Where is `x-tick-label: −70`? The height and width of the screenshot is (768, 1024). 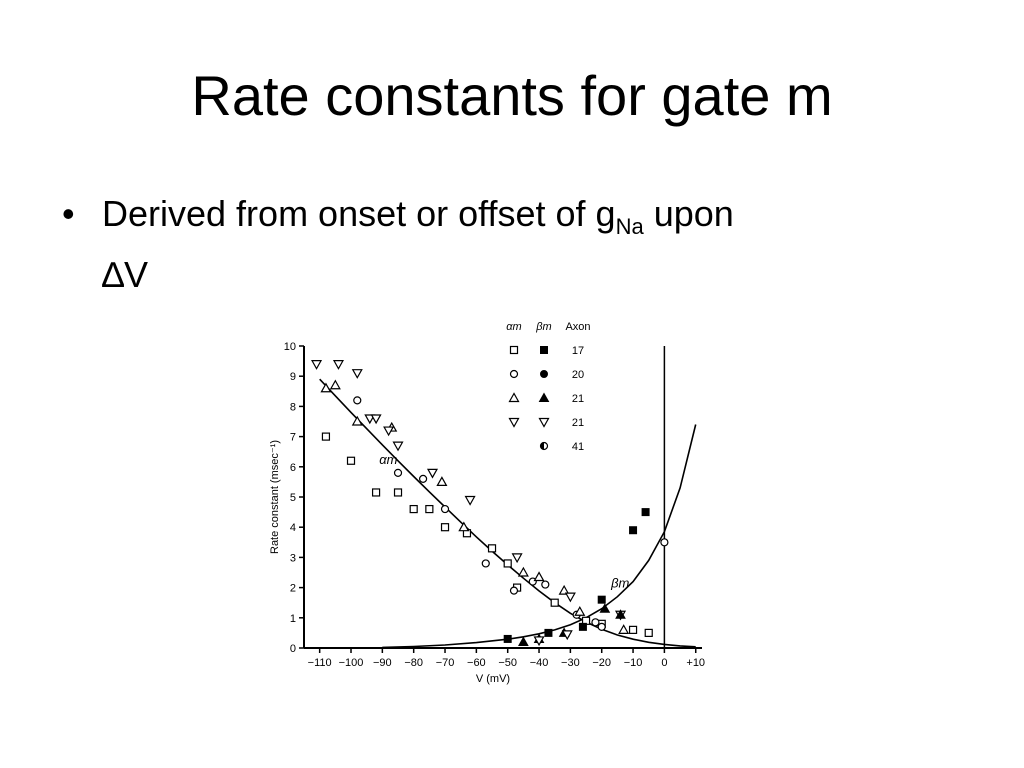 x-tick-label: −70 is located at coordinates (445, 663).